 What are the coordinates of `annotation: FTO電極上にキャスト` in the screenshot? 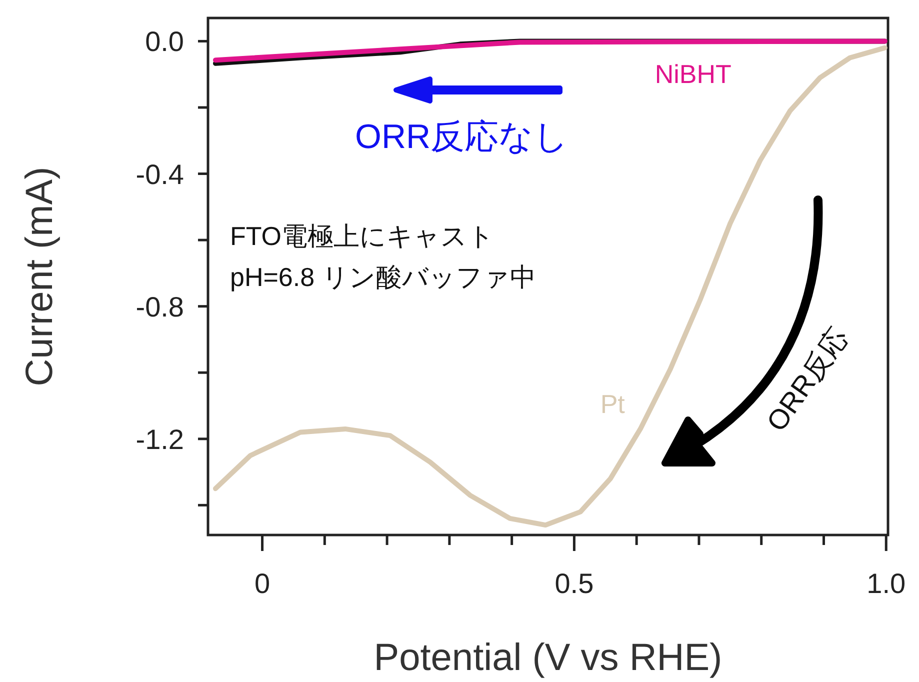 It's located at (362, 236).